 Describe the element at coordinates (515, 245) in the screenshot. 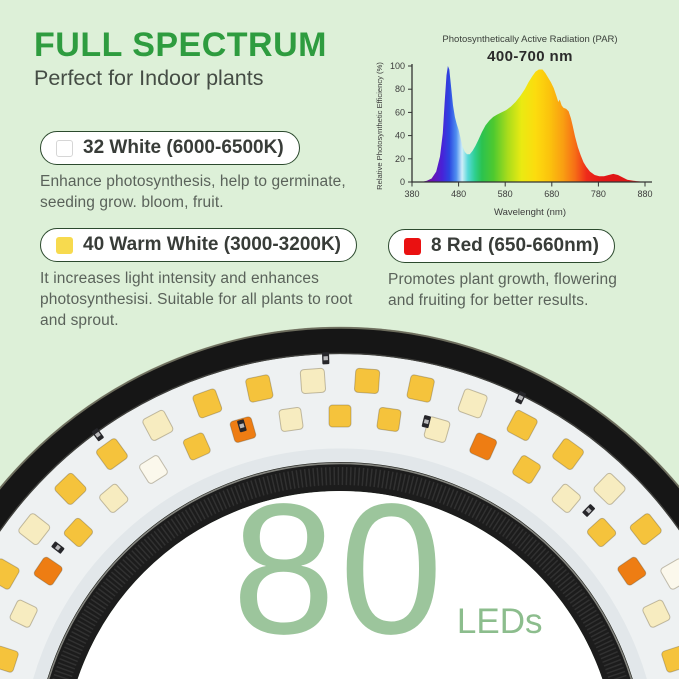

I see `feature-red-label: 8 Red (650-660nm)` at that location.